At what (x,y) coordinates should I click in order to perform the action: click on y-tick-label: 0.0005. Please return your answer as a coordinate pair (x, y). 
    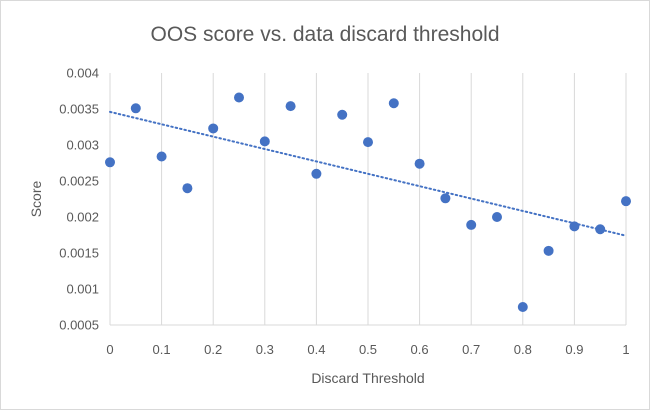
    Looking at the image, I should click on (79, 325).